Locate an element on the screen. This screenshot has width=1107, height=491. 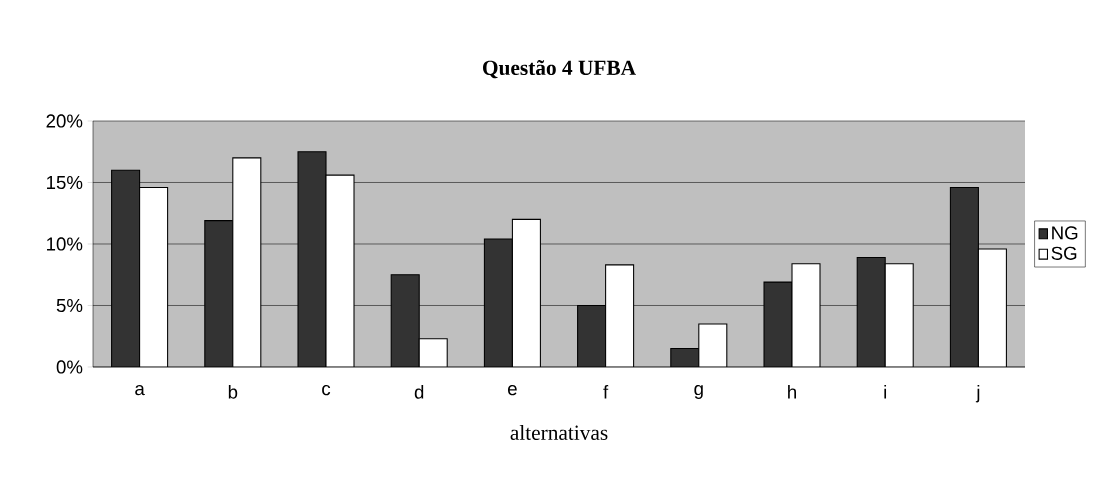
chart-title: Questão 4 UFBA is located at coordinates (559, 69).